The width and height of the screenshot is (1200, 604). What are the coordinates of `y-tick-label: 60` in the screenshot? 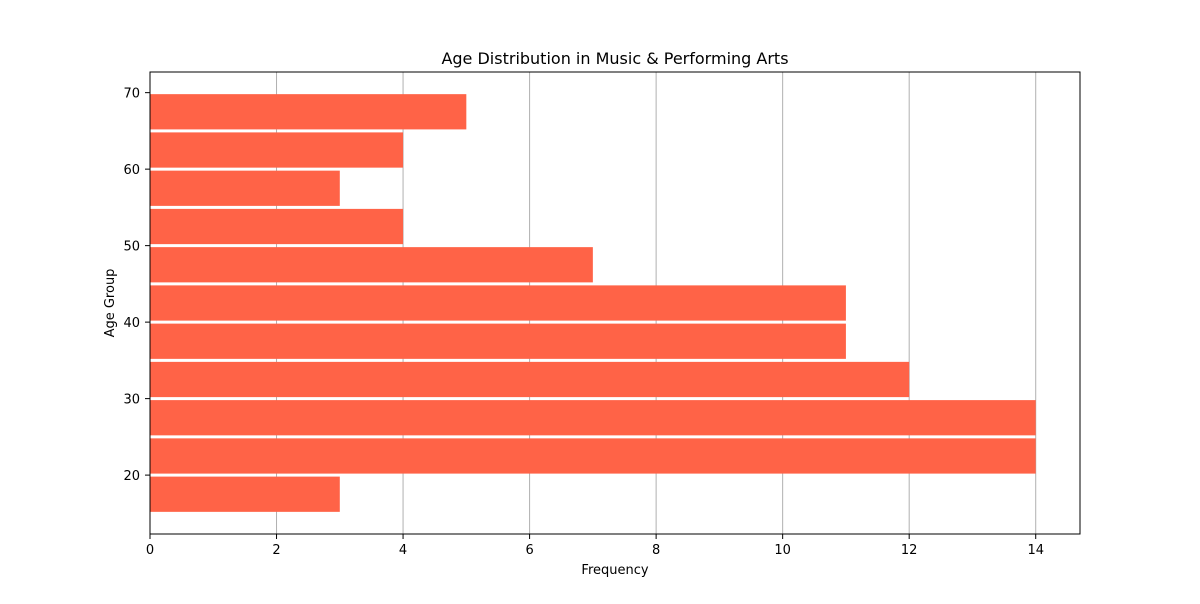 It's located at (131, 170).